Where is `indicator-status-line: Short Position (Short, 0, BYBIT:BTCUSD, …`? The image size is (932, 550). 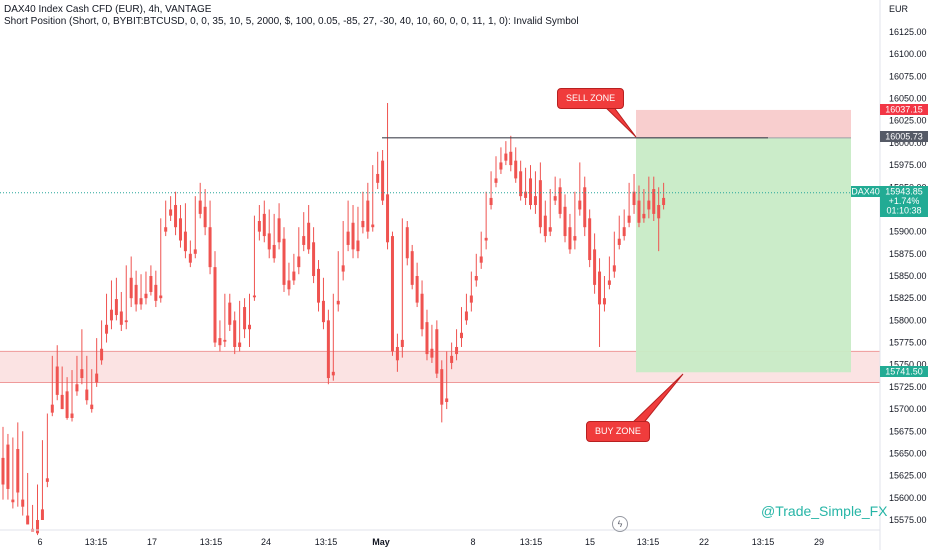 indicator-status-line: Short Position (Short, 0, BYBIT:BTCUSD, … is located at coordinates (291, 21).